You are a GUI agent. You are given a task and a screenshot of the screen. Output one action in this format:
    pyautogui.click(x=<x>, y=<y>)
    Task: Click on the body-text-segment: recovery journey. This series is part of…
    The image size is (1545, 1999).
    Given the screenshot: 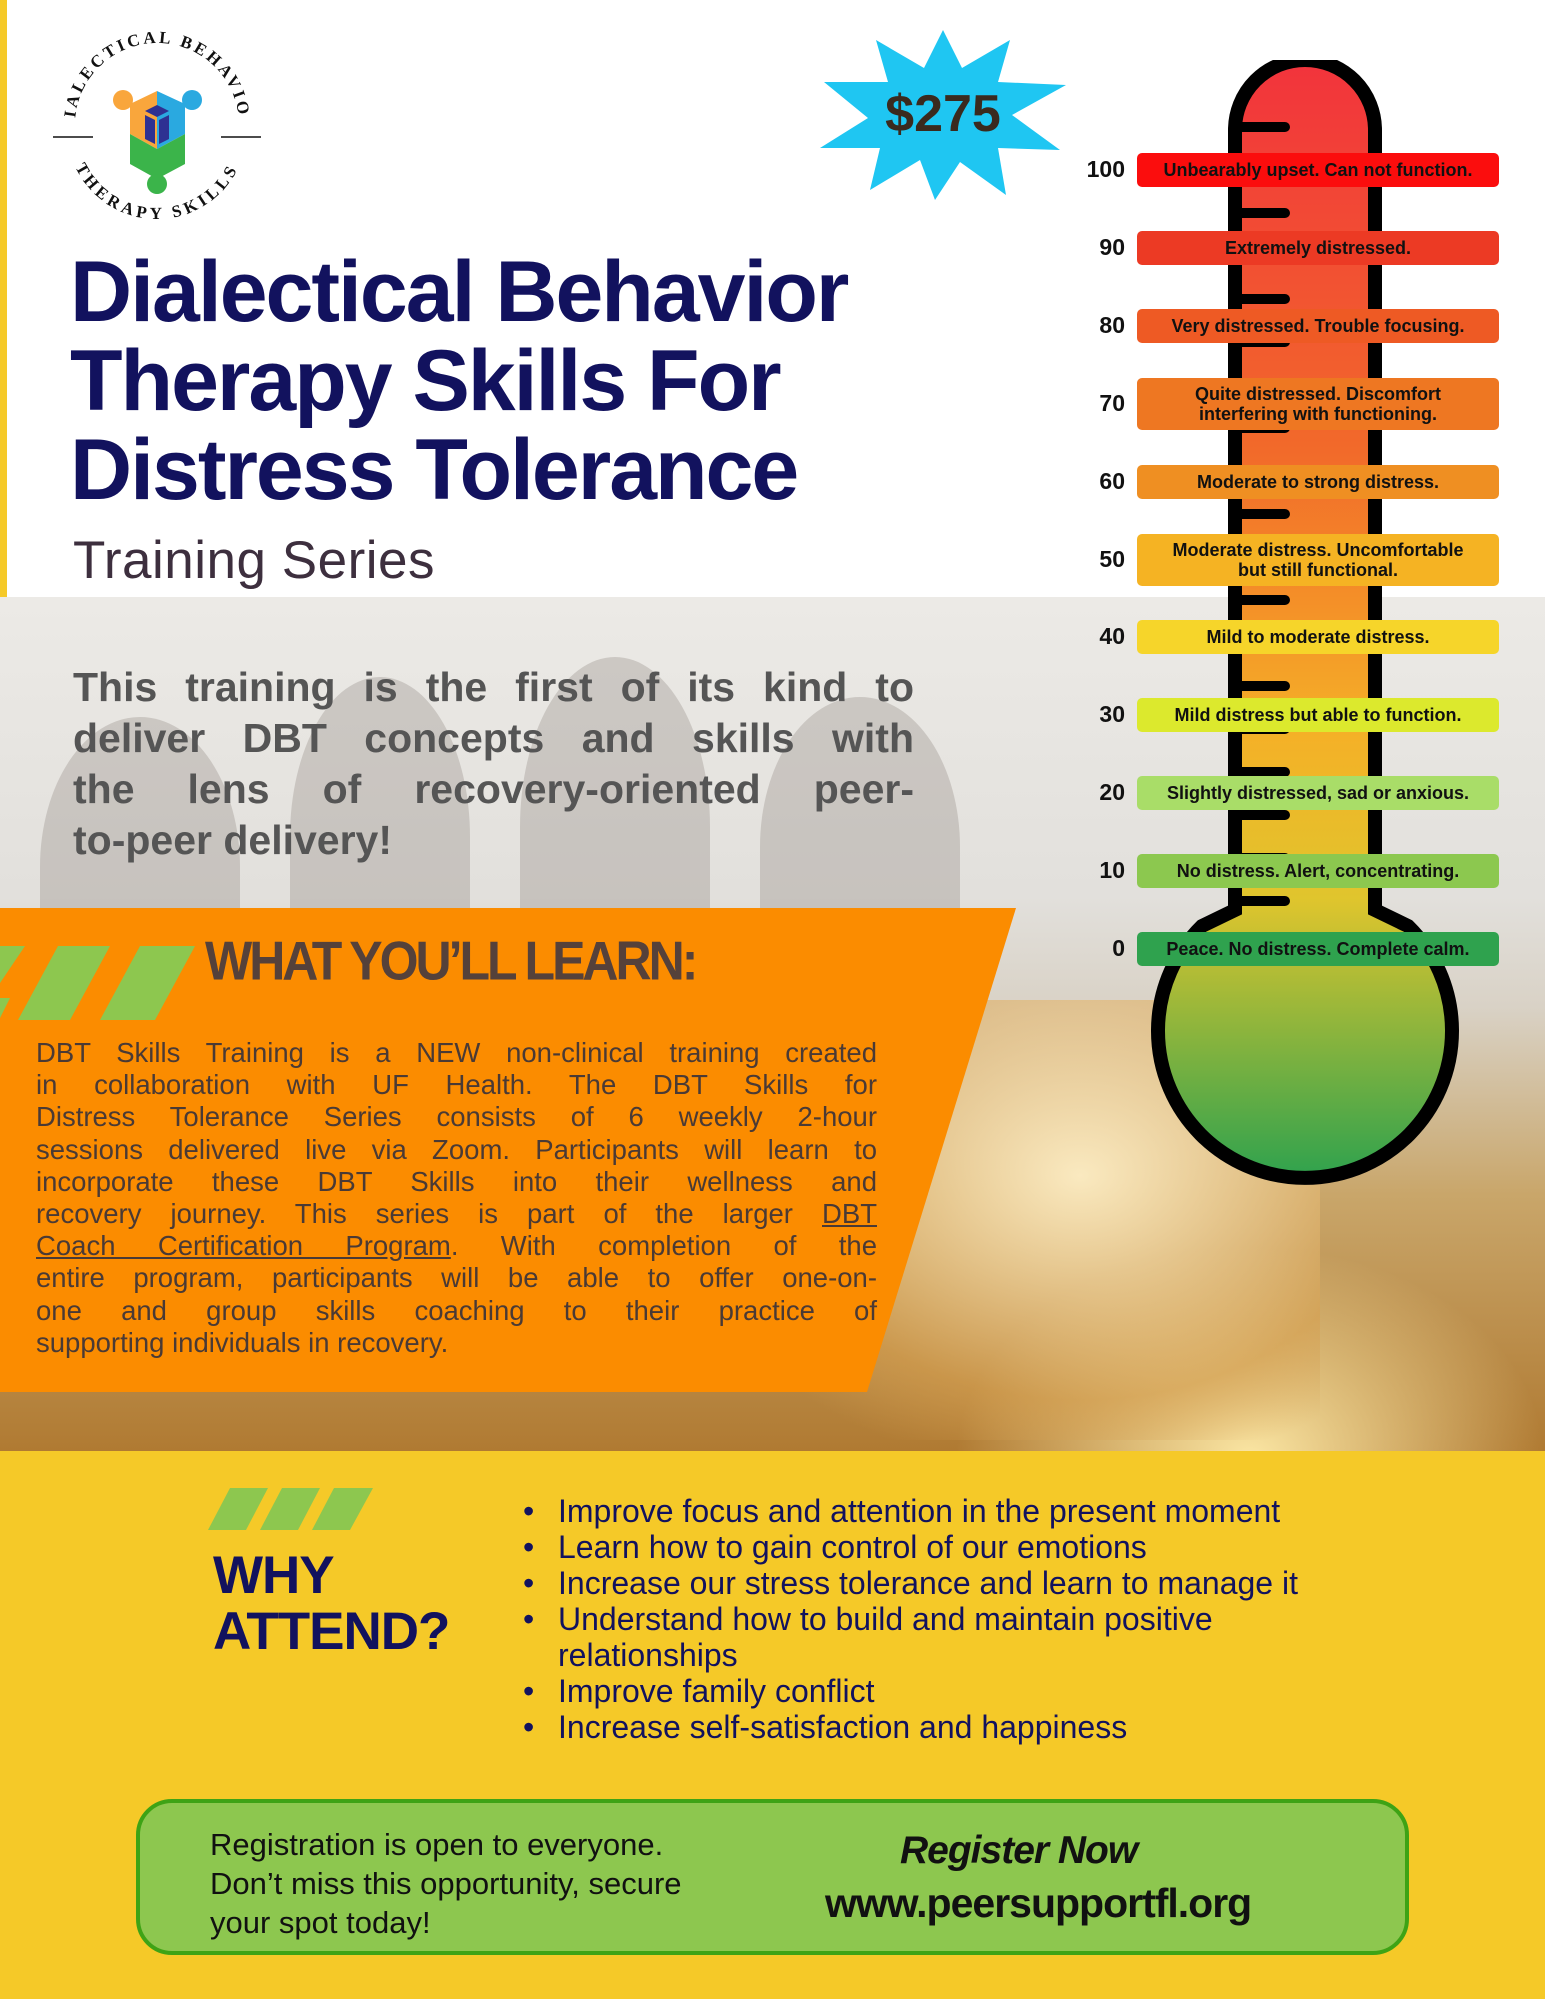 What is the action you would take?
    pyautogui.click(x=429, y=1214)
    